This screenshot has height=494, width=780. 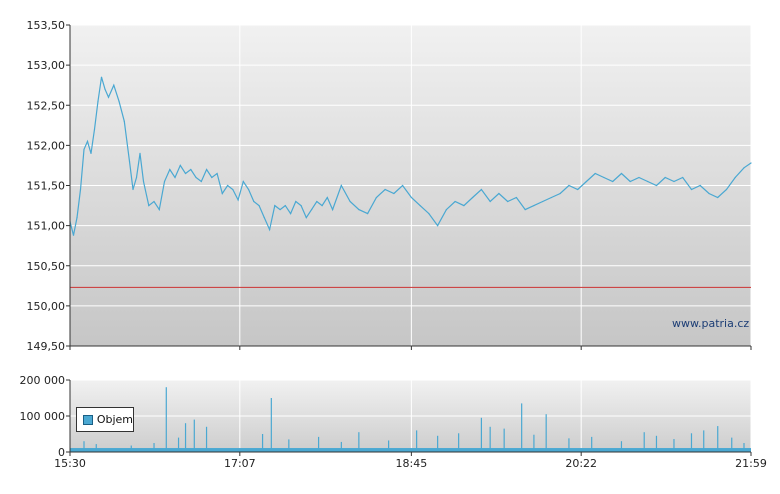 What do you see at coordinates (410, 450) in the screenshot?
I see `volume-base-band` at bounding box center [410, 450].